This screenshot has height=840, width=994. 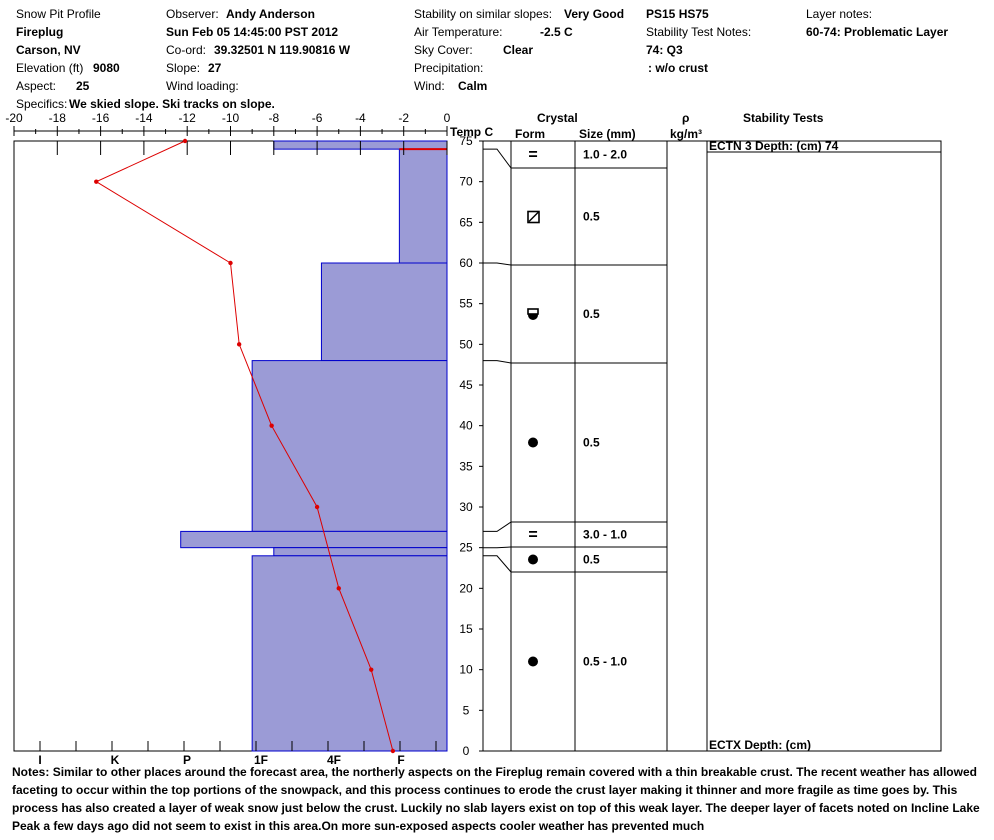 I want to click on crystal-form-faceted-icon, so click(x=533, y=217).